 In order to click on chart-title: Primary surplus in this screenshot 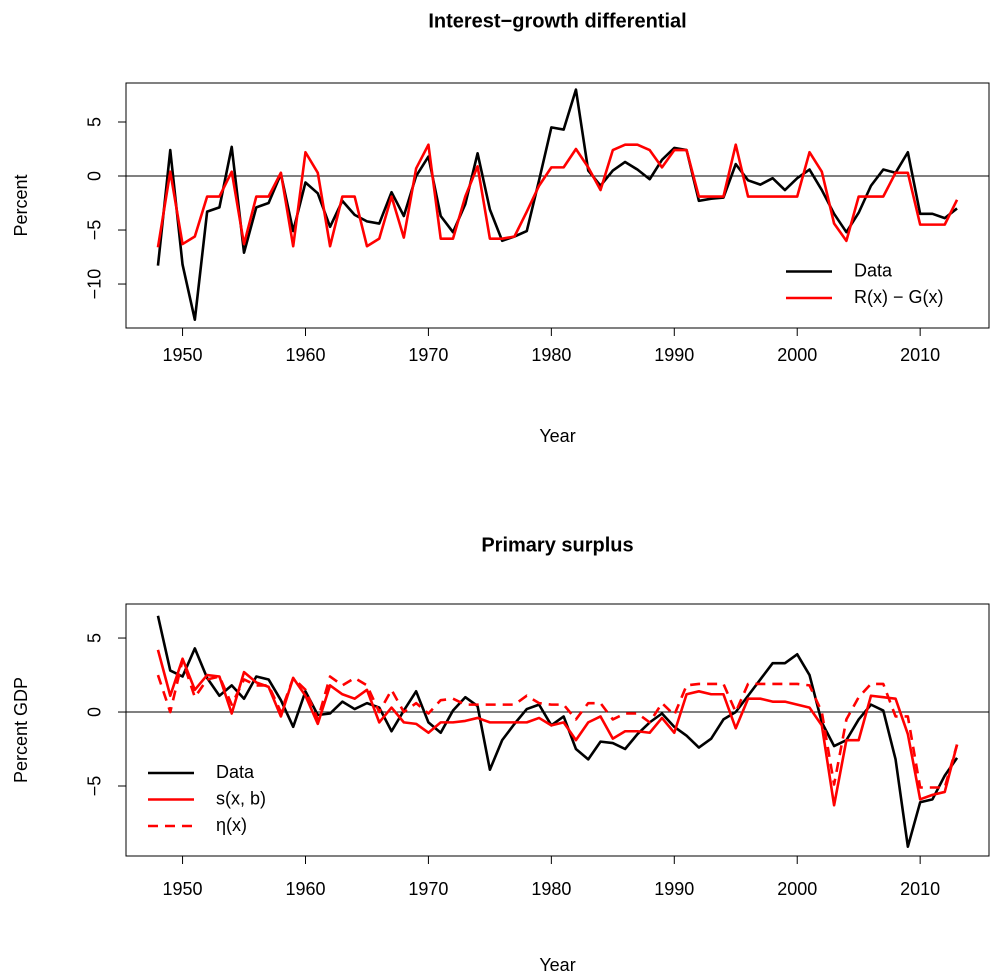, I will do `click(557, 545)`.